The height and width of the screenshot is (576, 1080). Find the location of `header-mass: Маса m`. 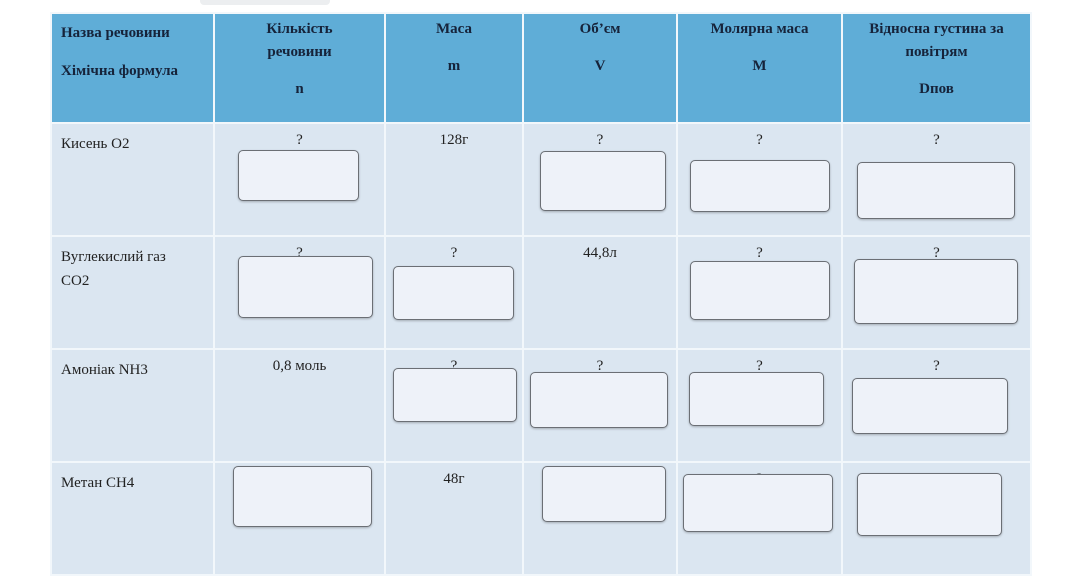

header-mass: Маса m is located at coordinates (454, 68).